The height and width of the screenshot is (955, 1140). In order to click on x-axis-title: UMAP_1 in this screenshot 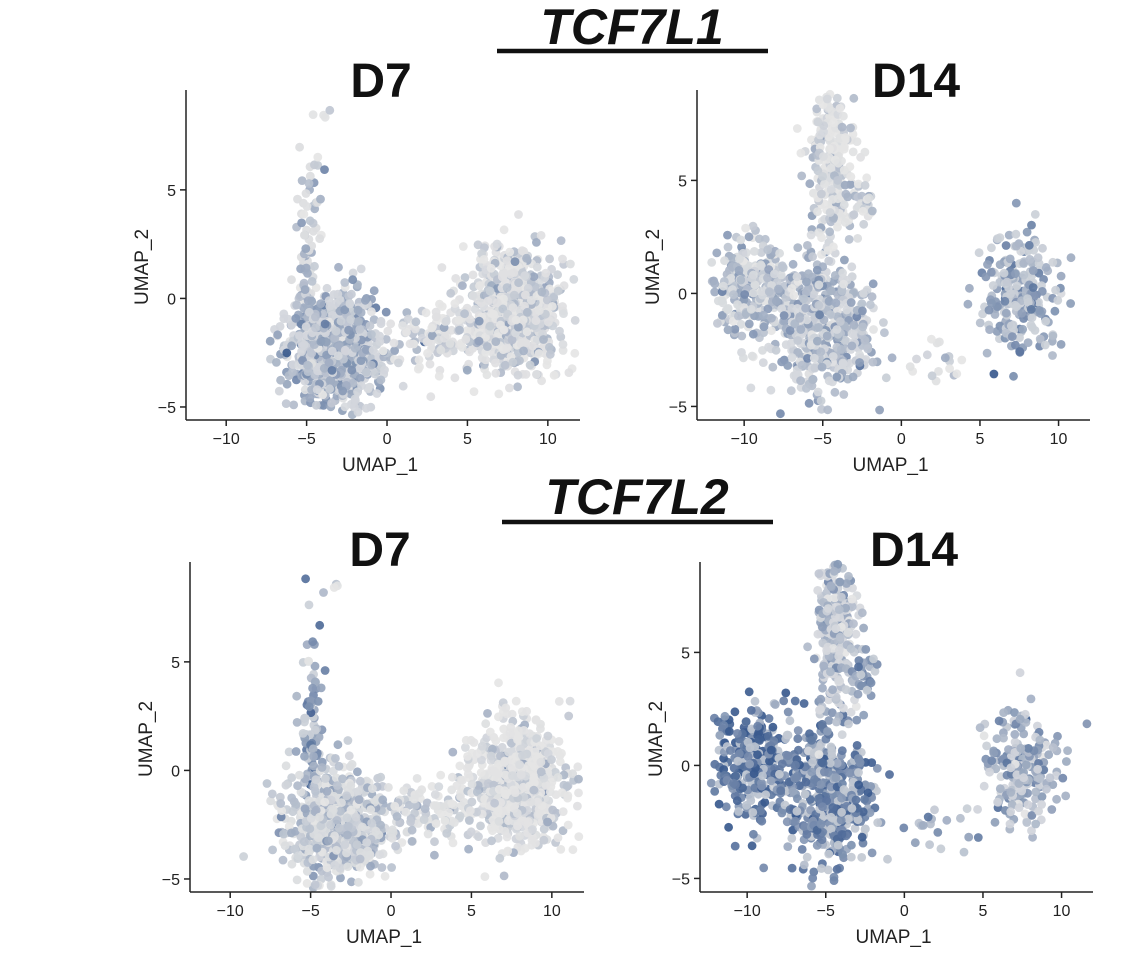, I will do `click(890, 465)`.